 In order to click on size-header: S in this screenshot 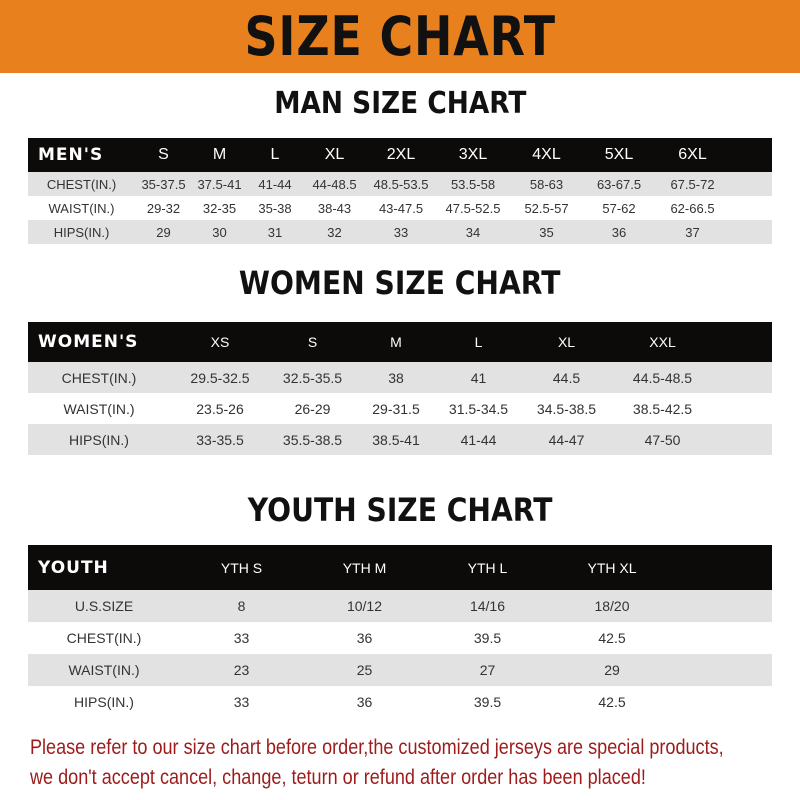, I will do `click(312, 342)`.